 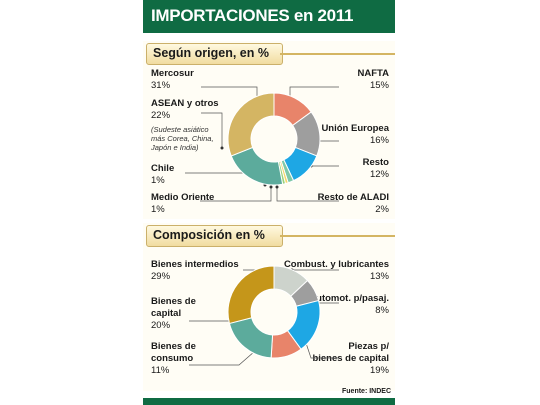 What do you see at coordinates (368, 346) in the screenshot?
I see `label-piezas-line-1: Piezas p/` at bounding box center [368, 346].